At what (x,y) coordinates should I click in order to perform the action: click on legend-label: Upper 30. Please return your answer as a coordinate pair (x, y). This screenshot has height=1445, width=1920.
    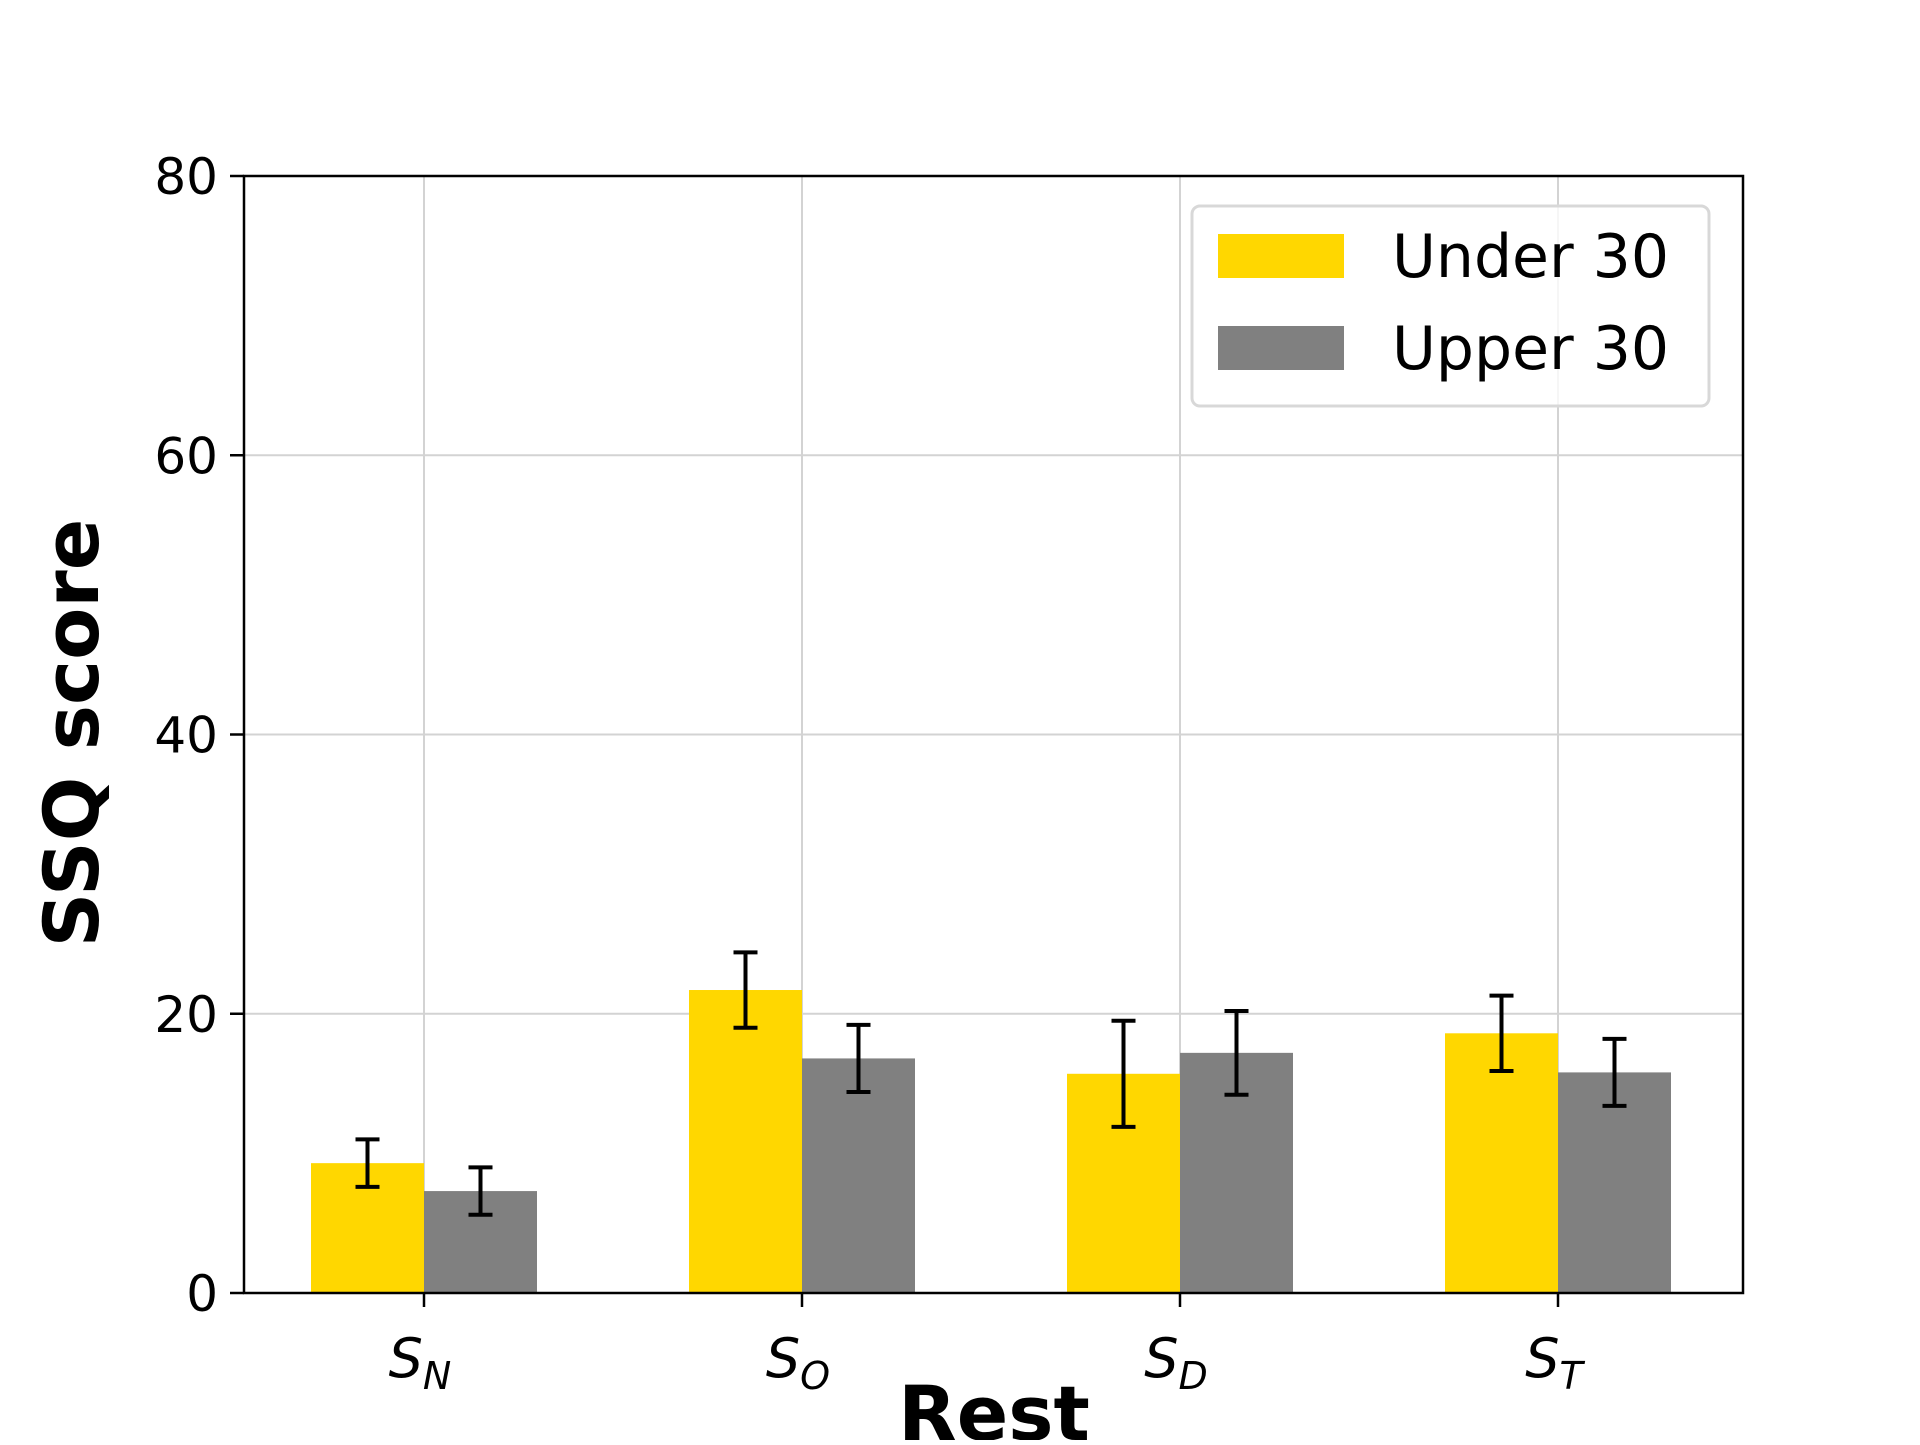
    Looking at the image, I should click on (1530, 349).